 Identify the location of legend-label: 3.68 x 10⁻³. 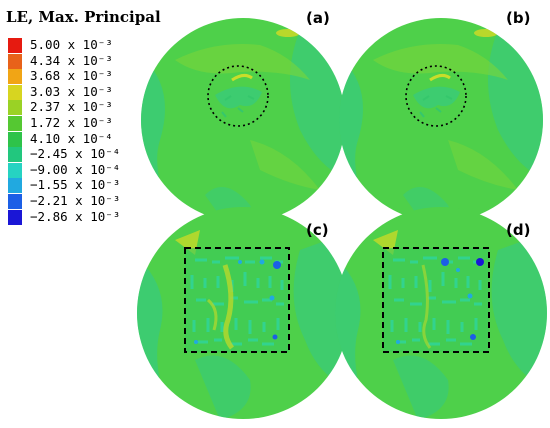
(71, 76).